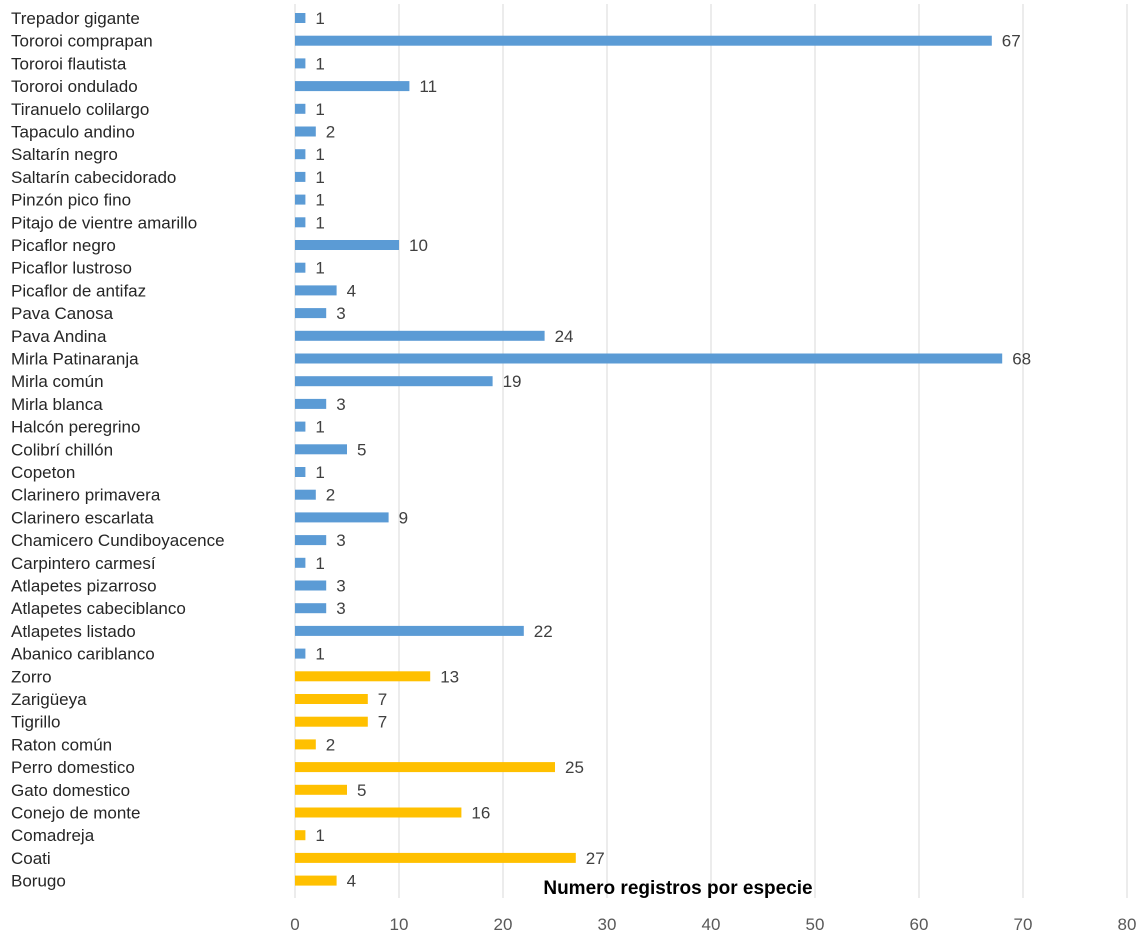 The width and height of the screenshot is (1141, 935). Describe the element at coordinates (62, 313) in the screenshot. I see `category-label: Pava Canosa` at that location.